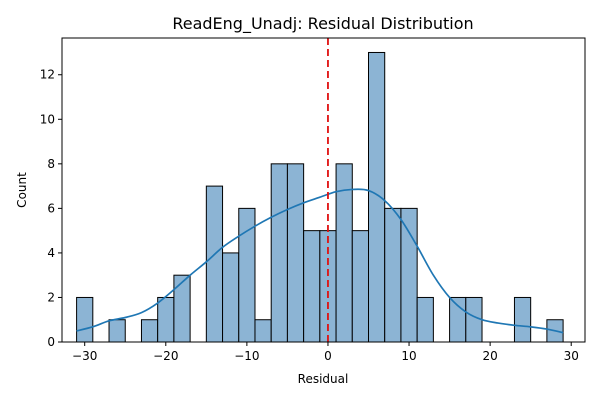  What do you see at coordinates (246, 356) in the screenshot?
I see `x-tick-label: −10` at bounding box center [246, 356].